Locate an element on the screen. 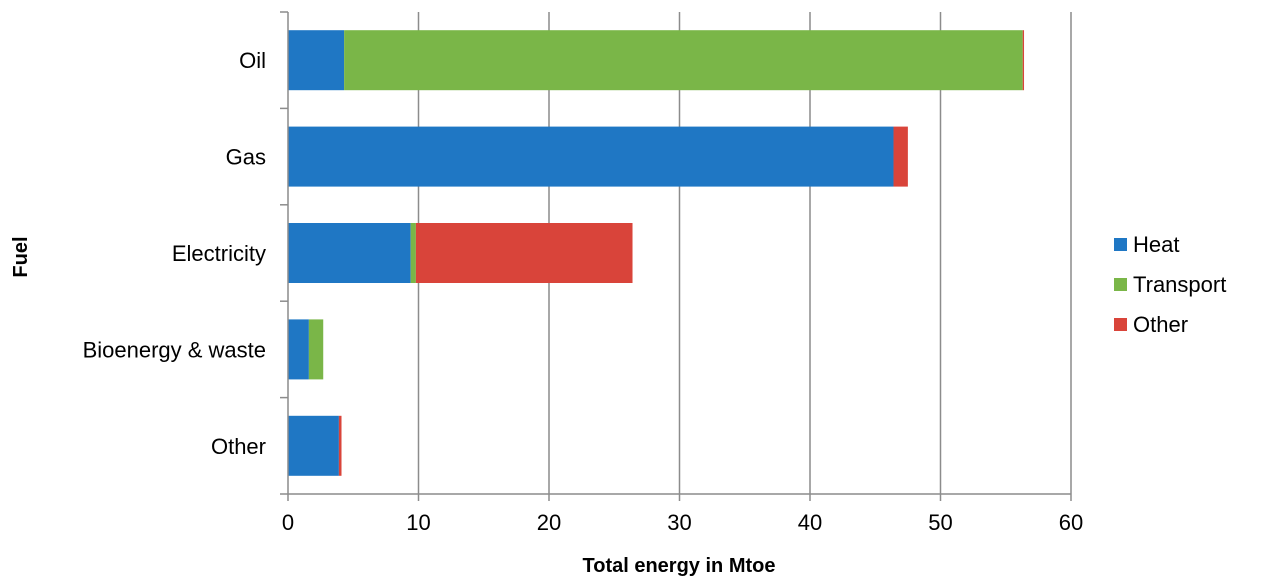 Image resolution: width=1272 pixels, height=579 pixels. x-tick-label: 20 is located at coordinates (549, 522).